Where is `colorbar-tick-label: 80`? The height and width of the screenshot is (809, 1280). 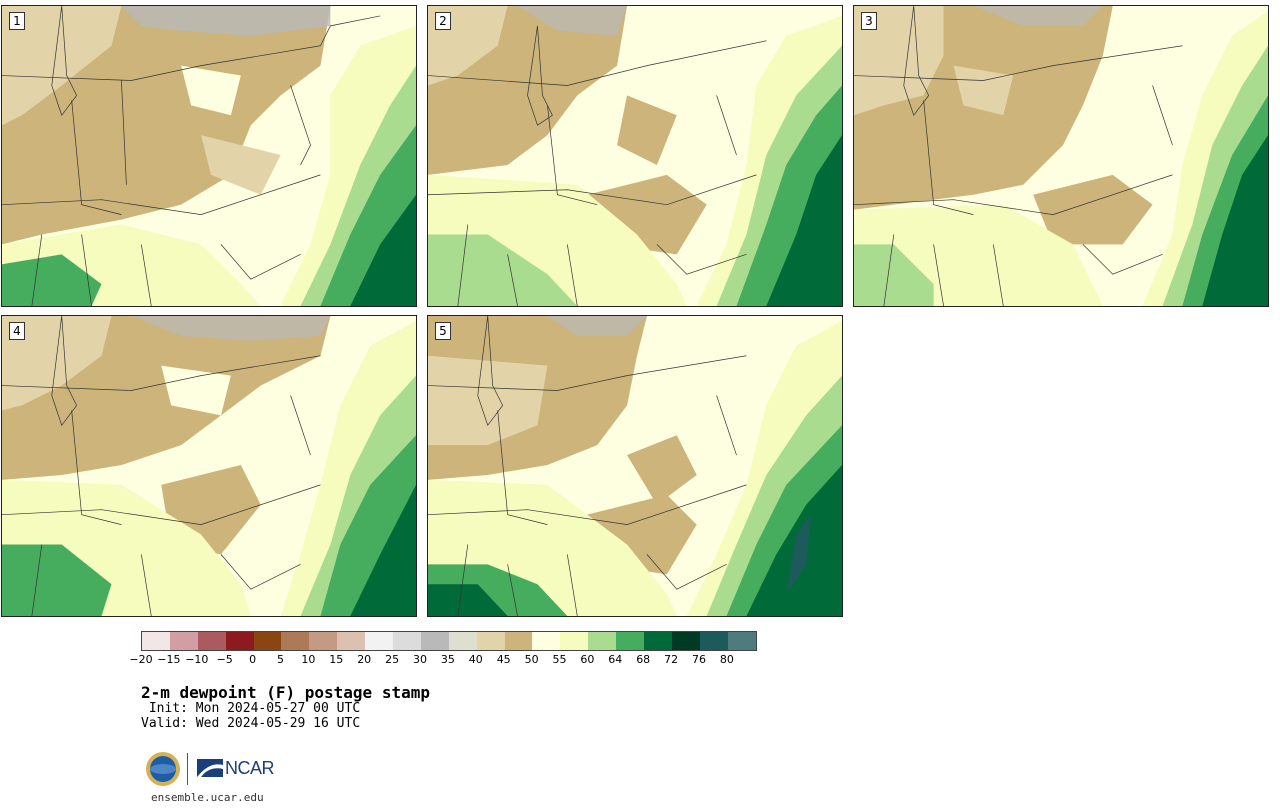 colorbar-tick-label: 80 is located at coordinates (726, 659).